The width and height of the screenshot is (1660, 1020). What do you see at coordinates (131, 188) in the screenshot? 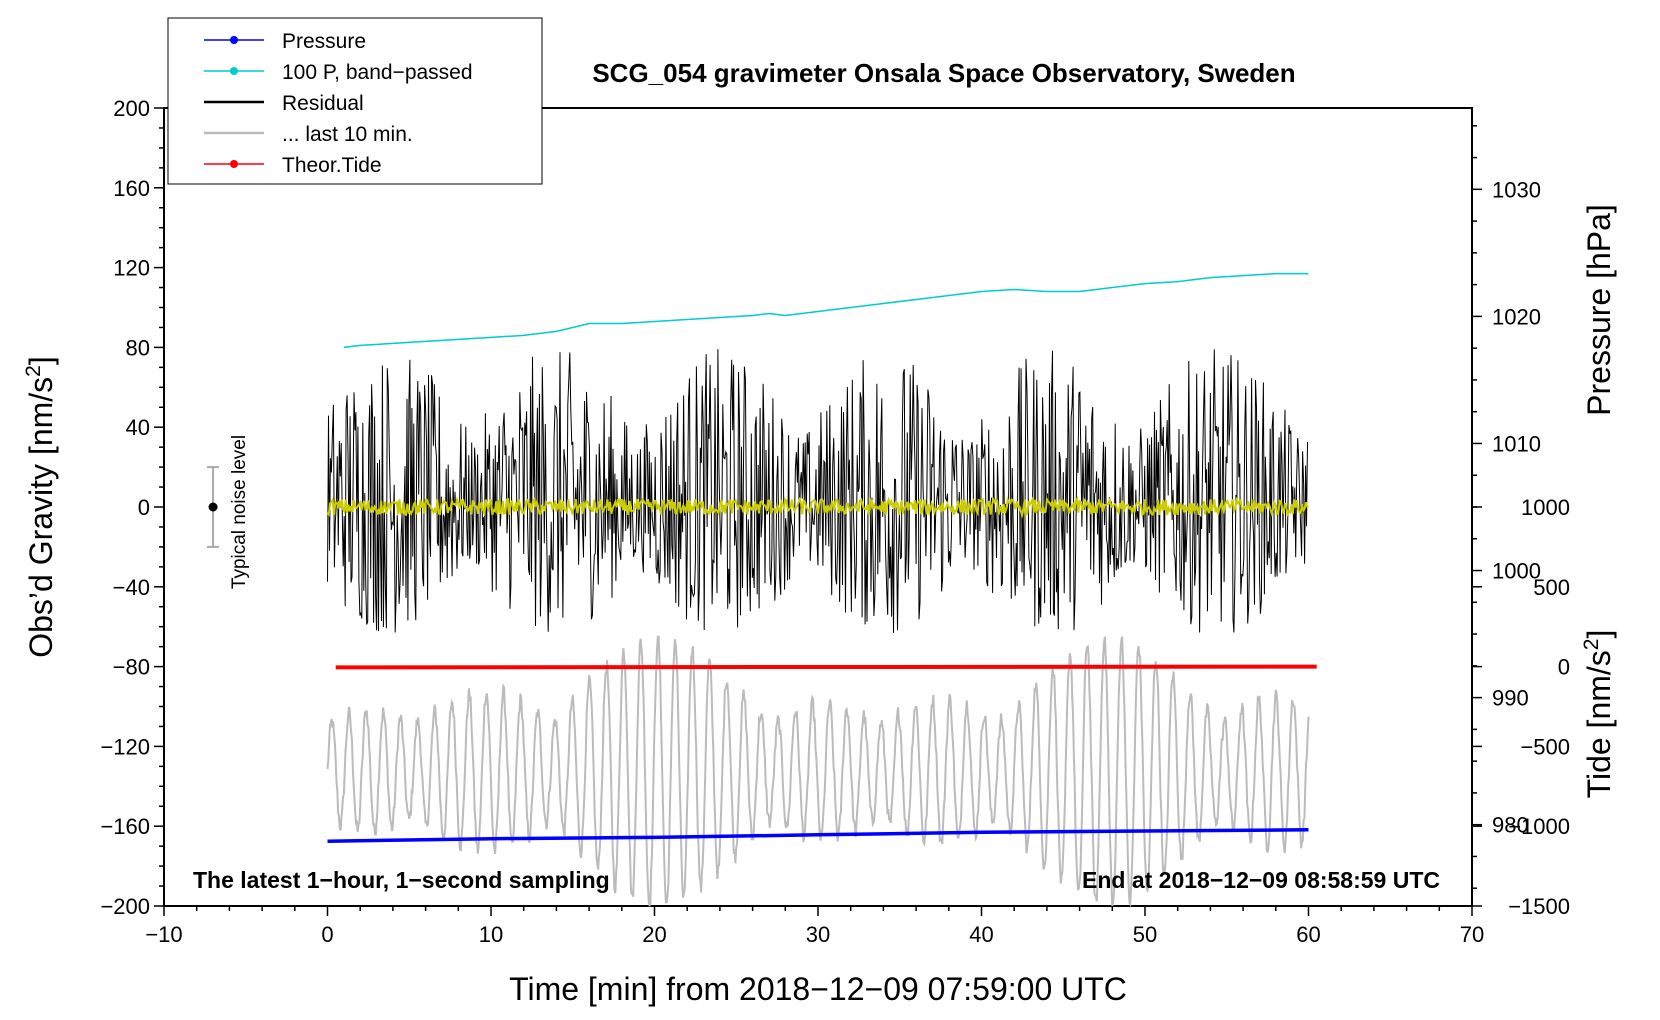
I see `y-tick-label: 160` at bounding box center [131, 188].